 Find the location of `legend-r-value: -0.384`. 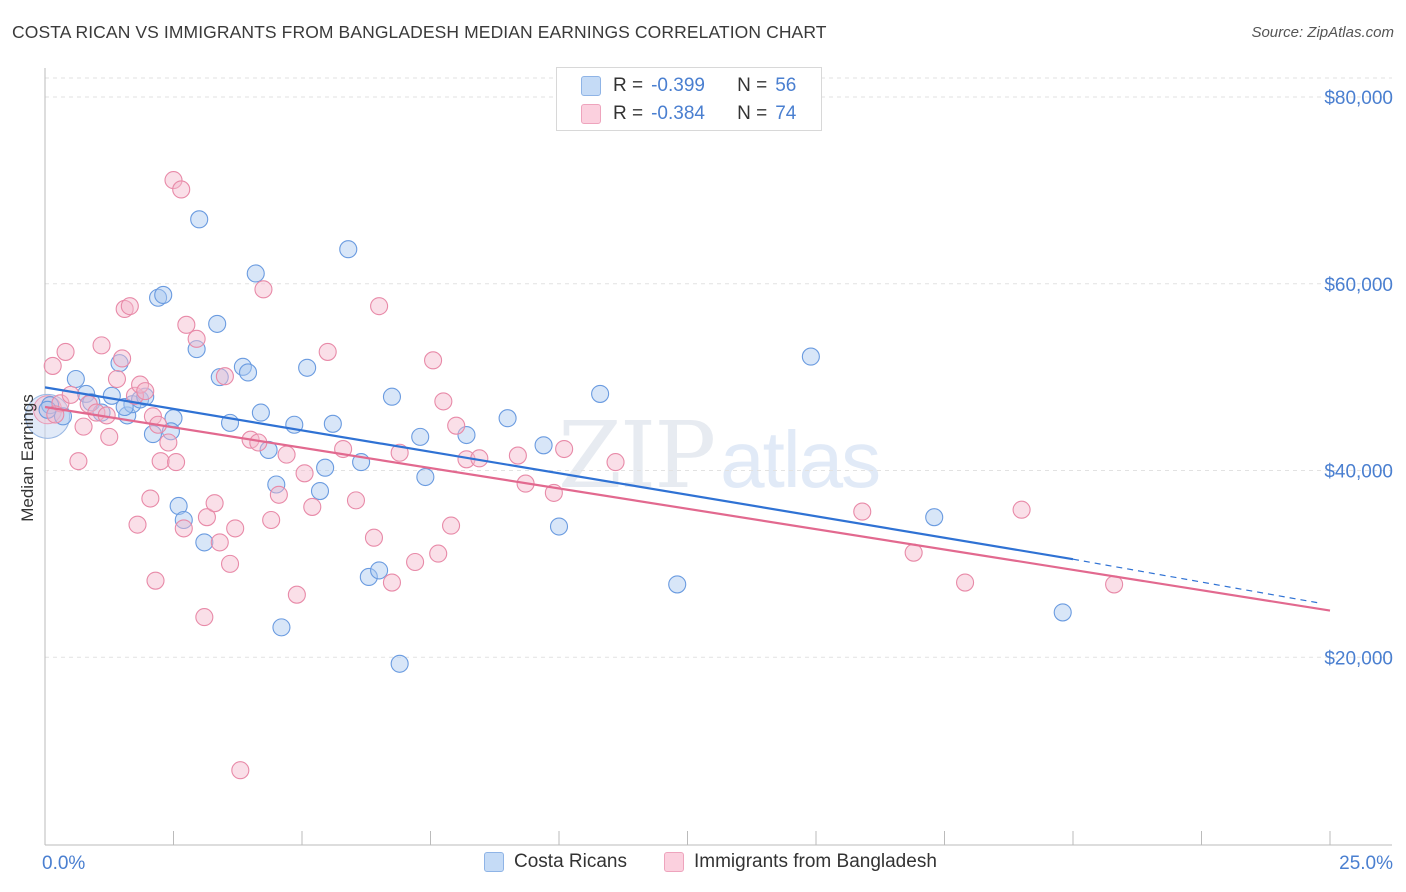

legend-r-value: -0.384 is located at coordinates (678, 113).